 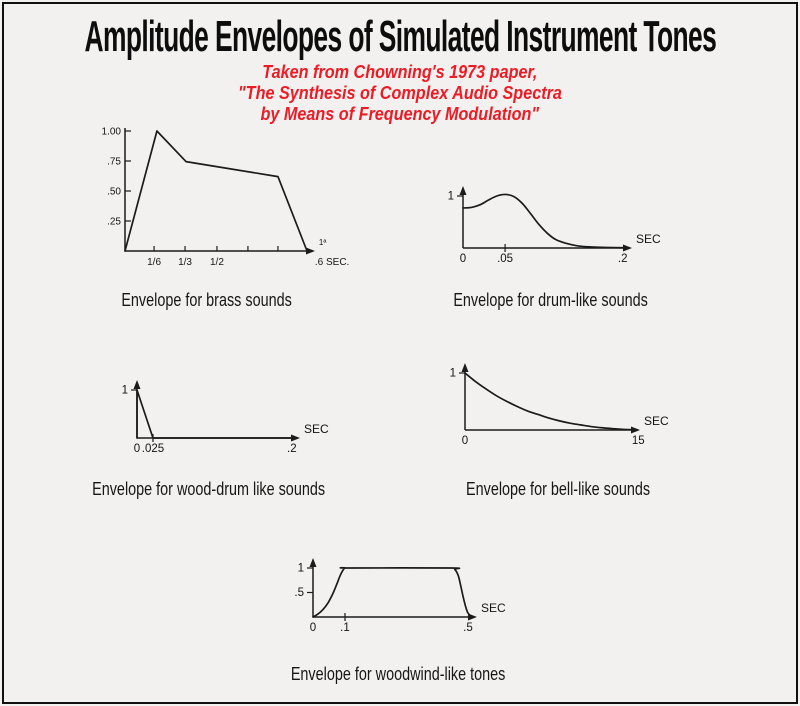 What do you see at coordinates (226, 198) in the screenshot?
I see `brass-envelope-chart: 1.00 .75 .50 .25 1/6 1/3 1/2 .6 SEC. 1ª` at bounding box center [226, 198].